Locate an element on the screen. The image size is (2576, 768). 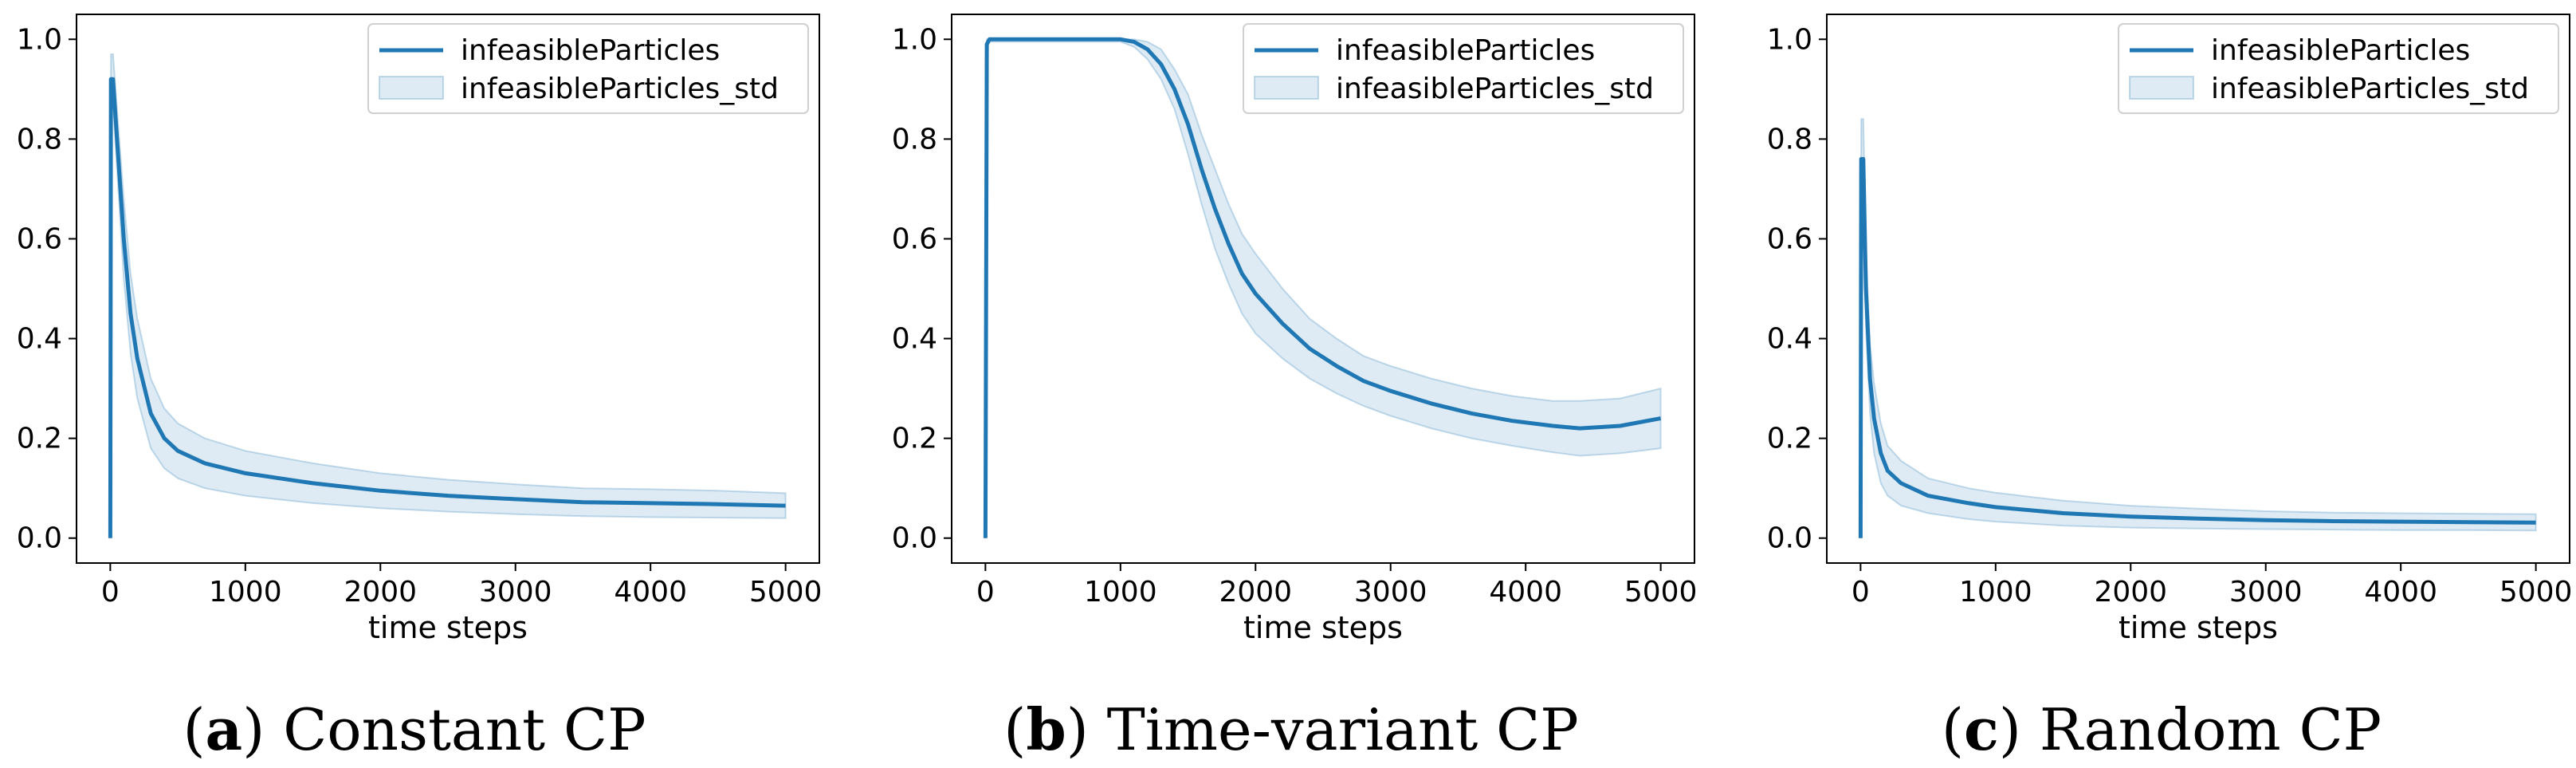
caption-letter: a is located at coordinates (225, 729).